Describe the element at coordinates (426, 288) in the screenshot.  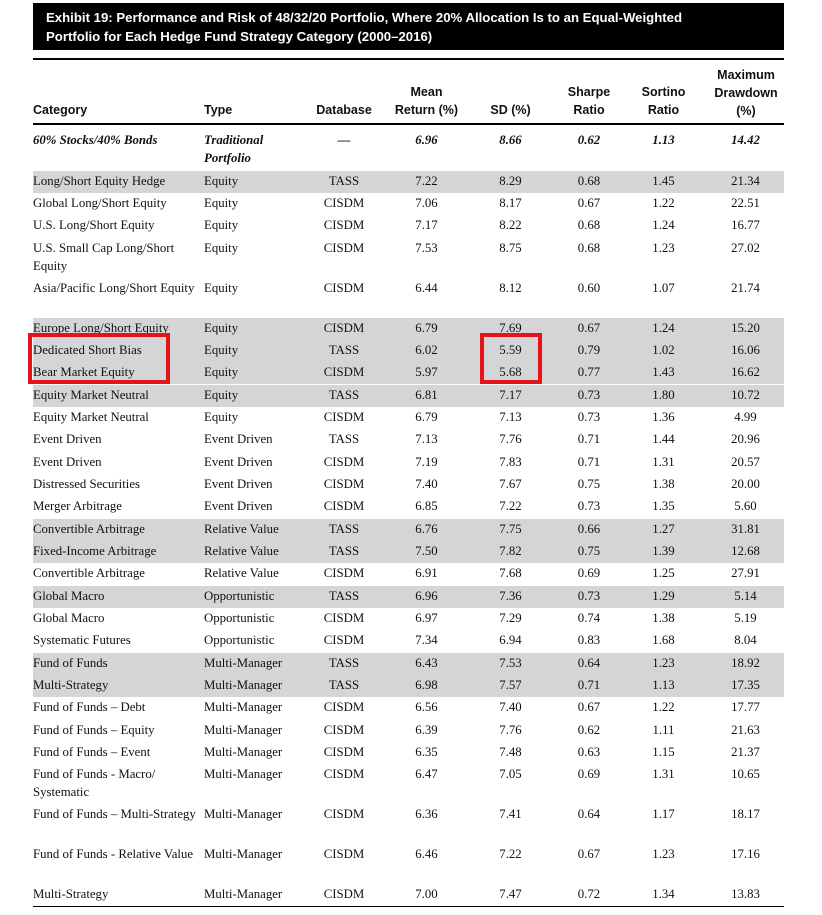
I see `cell-mean: 6.44` at that location.